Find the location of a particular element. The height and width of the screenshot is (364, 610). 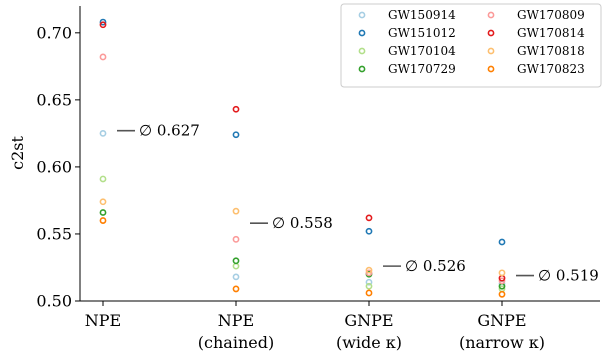

legend-label: GW170818 is located at coordinates (551, 51).